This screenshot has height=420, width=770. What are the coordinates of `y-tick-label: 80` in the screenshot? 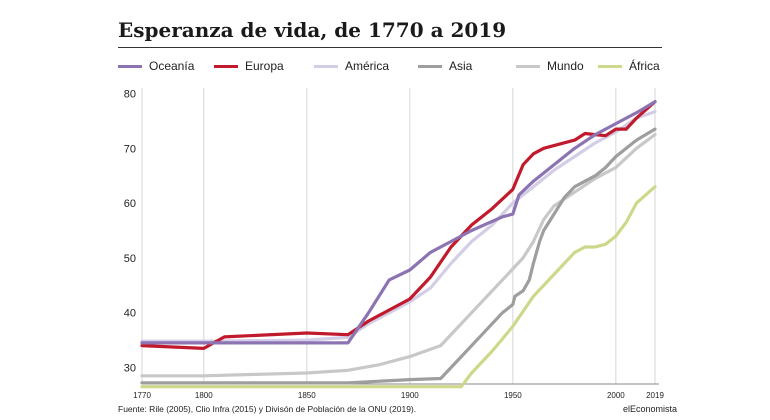 It's located at (130, 94).